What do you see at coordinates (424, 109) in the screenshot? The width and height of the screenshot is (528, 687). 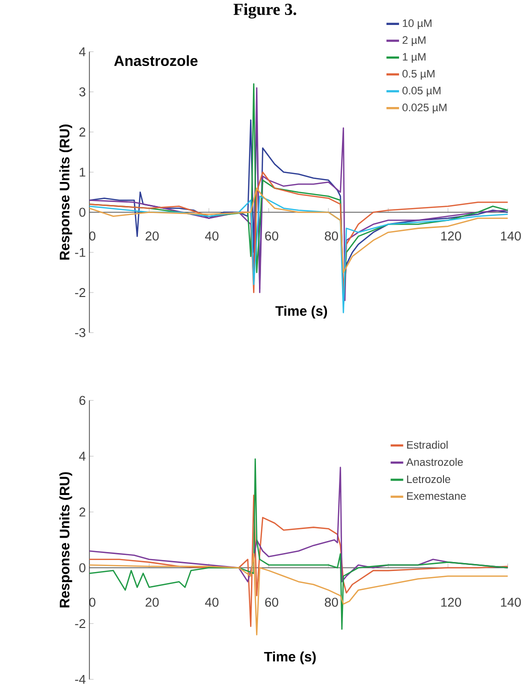 I see `legend-label: 0.025 µM` at bounding box center [424, 109].